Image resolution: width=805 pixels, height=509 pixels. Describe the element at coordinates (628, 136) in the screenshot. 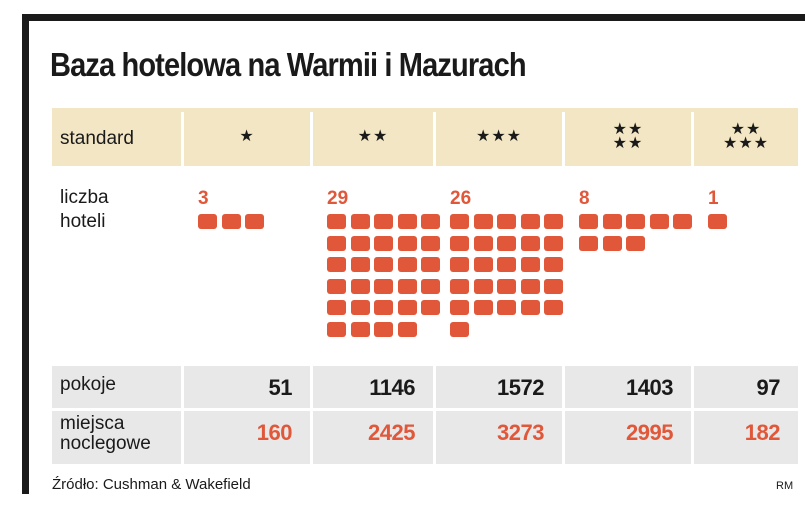

I see `standard-stars-4: ★★ ★★` at that location.